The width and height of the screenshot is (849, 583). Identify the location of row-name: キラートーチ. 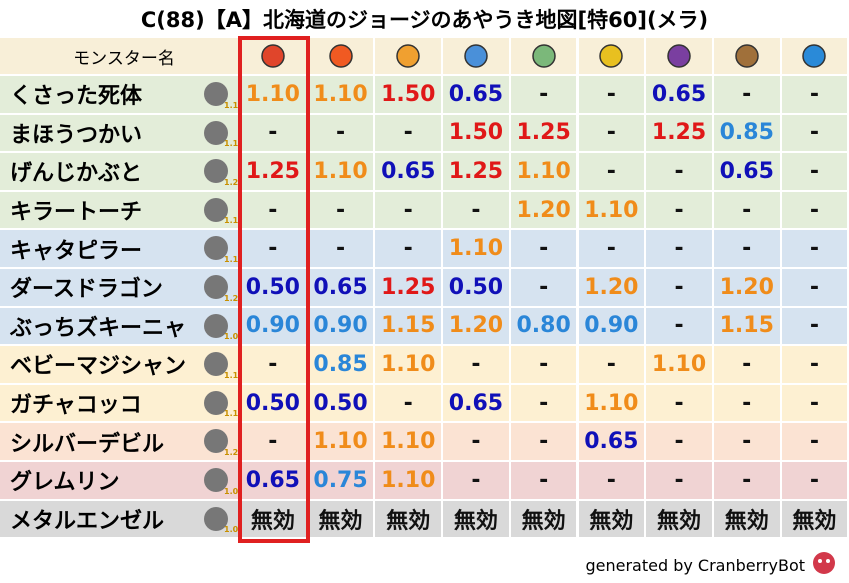
(120, 211).